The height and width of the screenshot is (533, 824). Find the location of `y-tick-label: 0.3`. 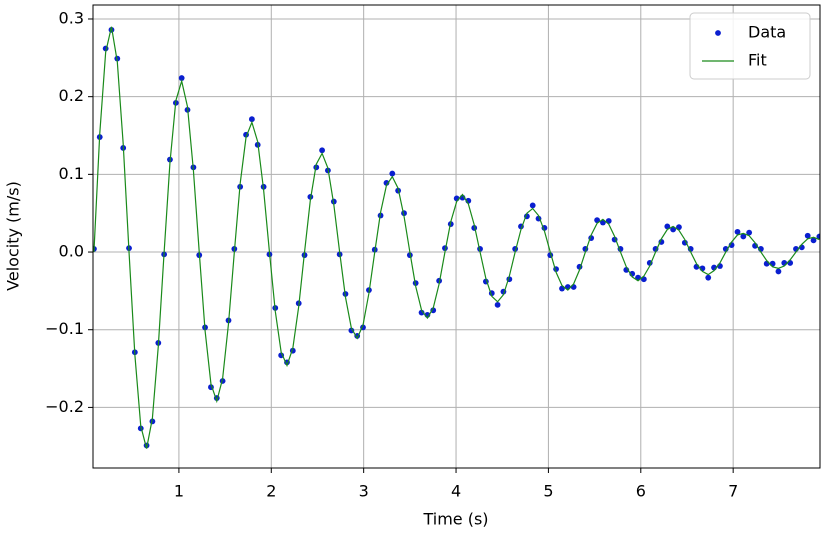

y-tick-label: 0.3 is located at coordinates (71, 17).